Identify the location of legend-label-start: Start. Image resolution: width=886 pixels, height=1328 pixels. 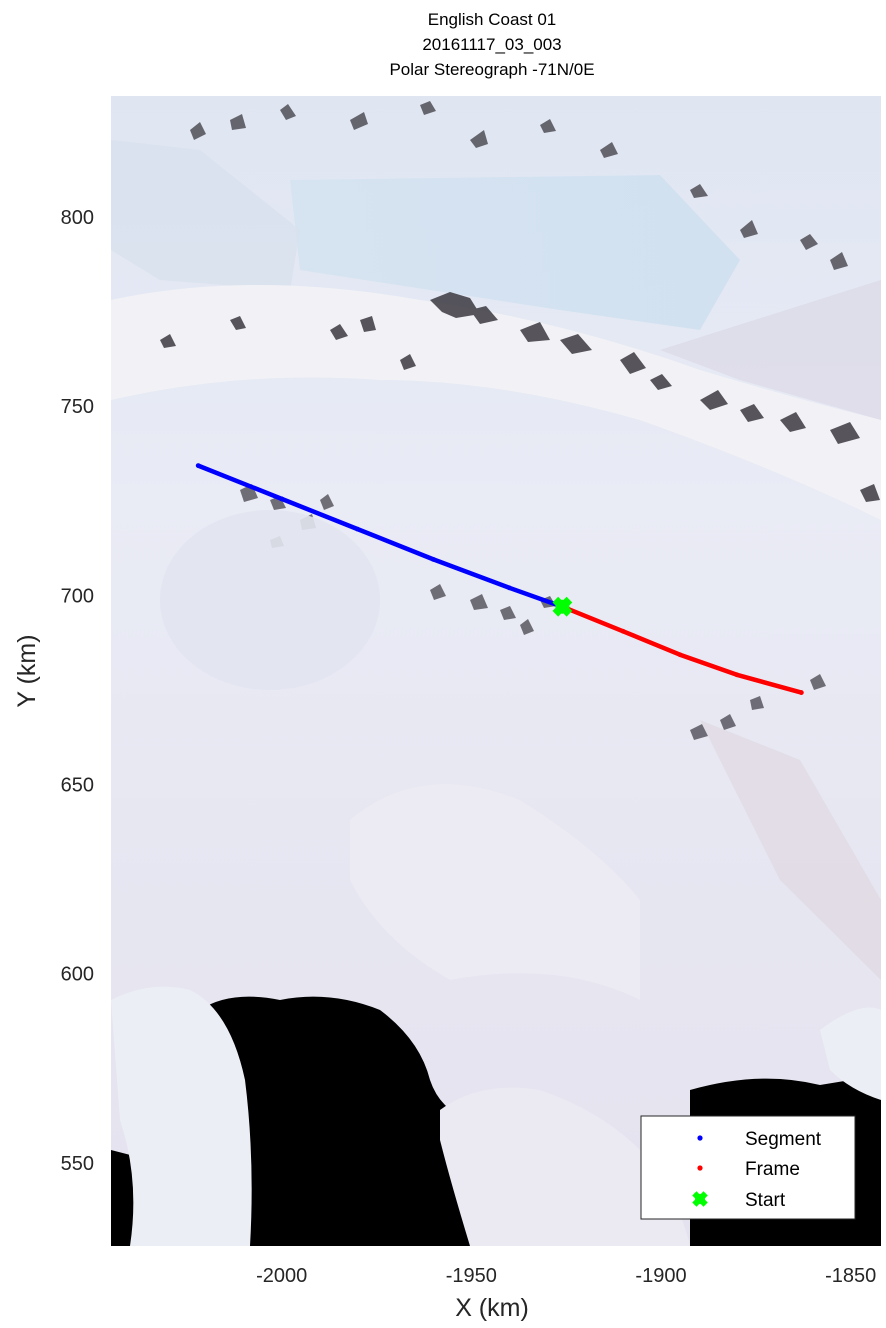
(765, 1200).